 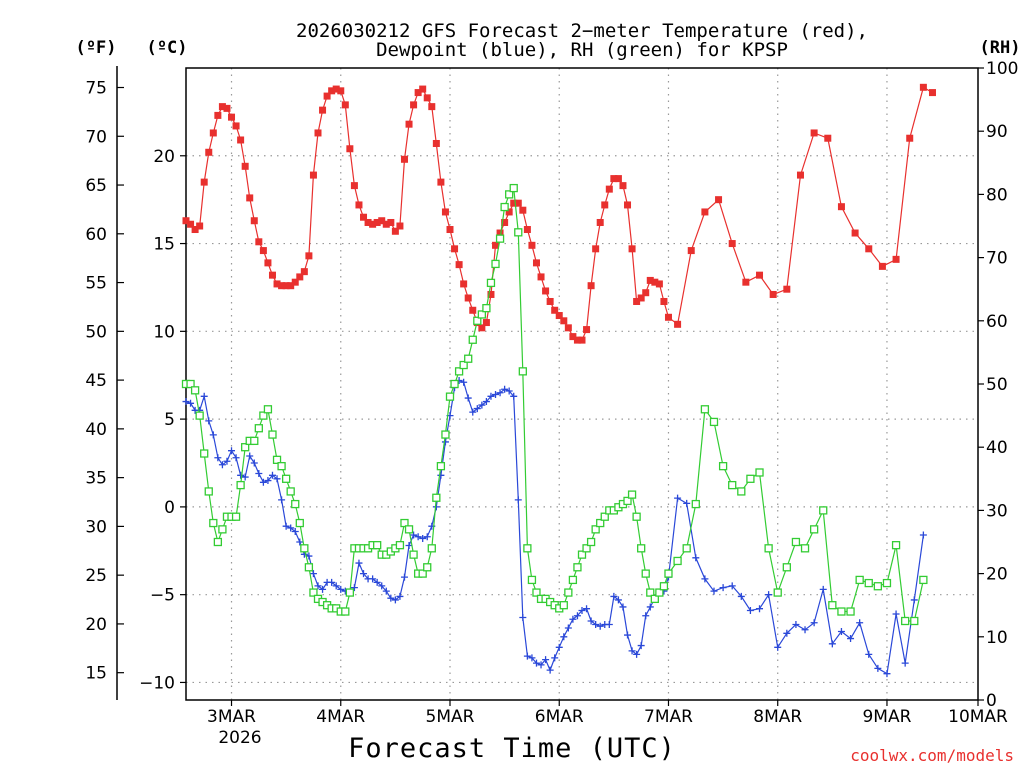 What do you see at coordinates (1002, 69) in the screenshot?
I see `rh-tick-label: 100` at bounding box center [1002, 69].